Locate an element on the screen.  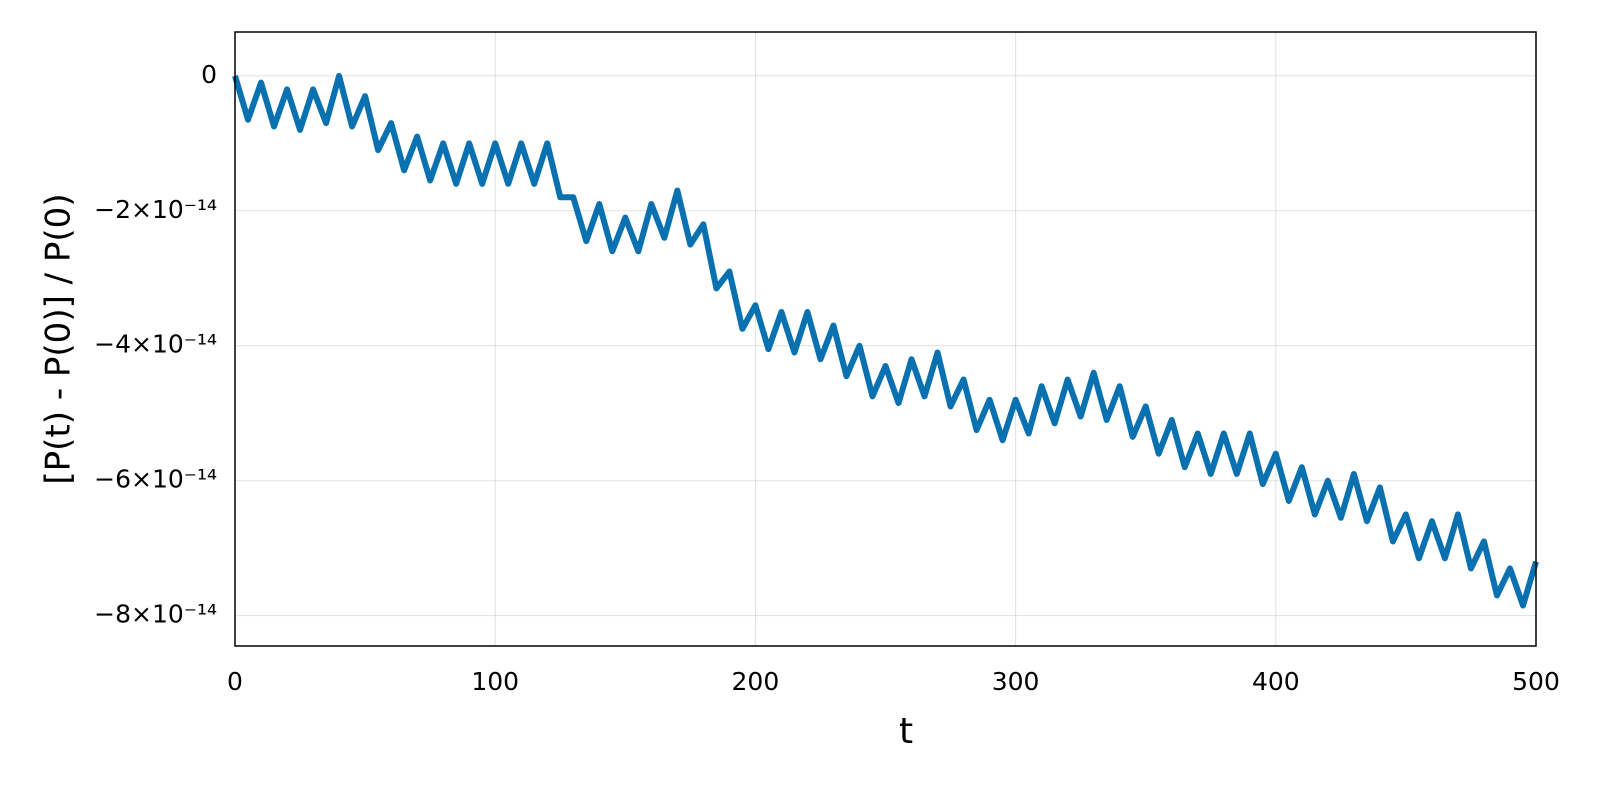
x-tick-label: 0 is located at coordinates (235, 681).